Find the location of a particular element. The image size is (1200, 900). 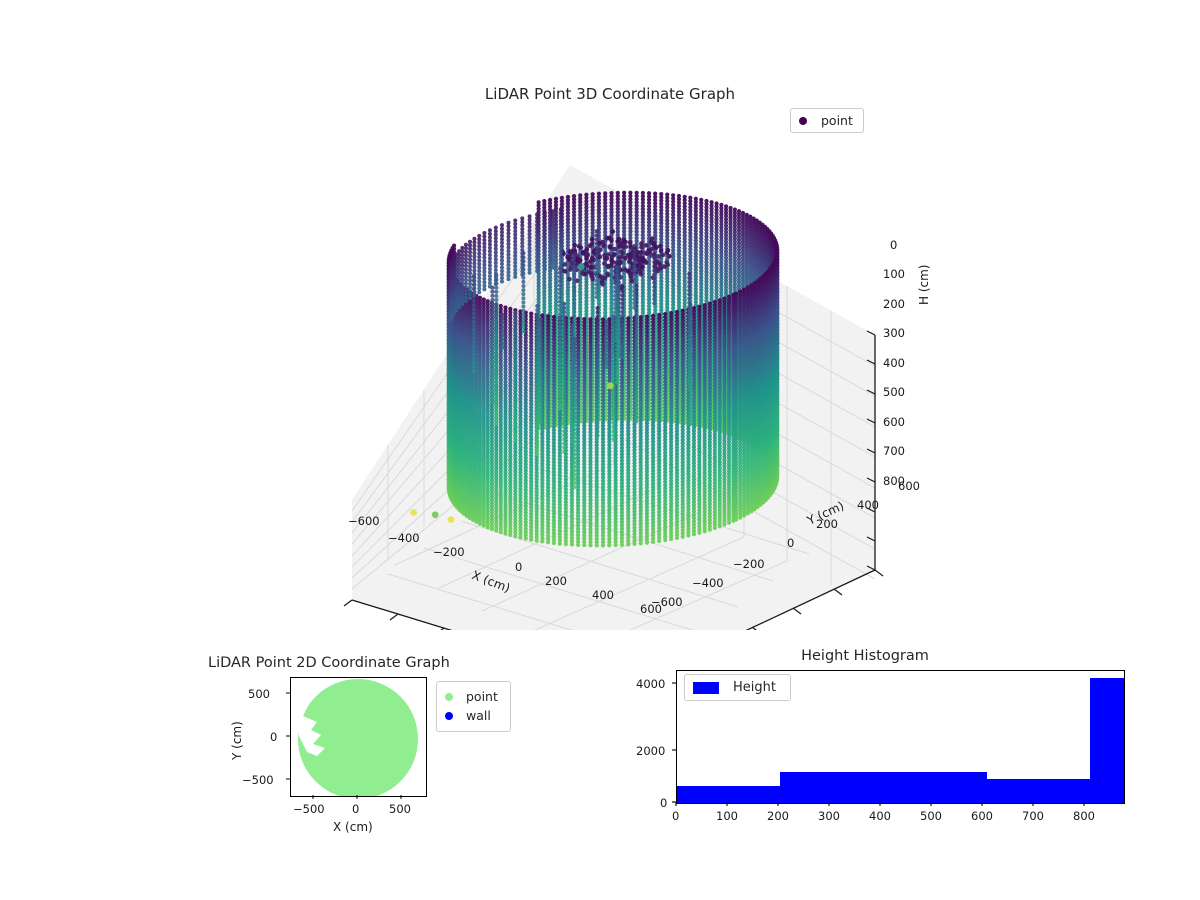

plot3d-legend: point is located at coordinates (827, 120).